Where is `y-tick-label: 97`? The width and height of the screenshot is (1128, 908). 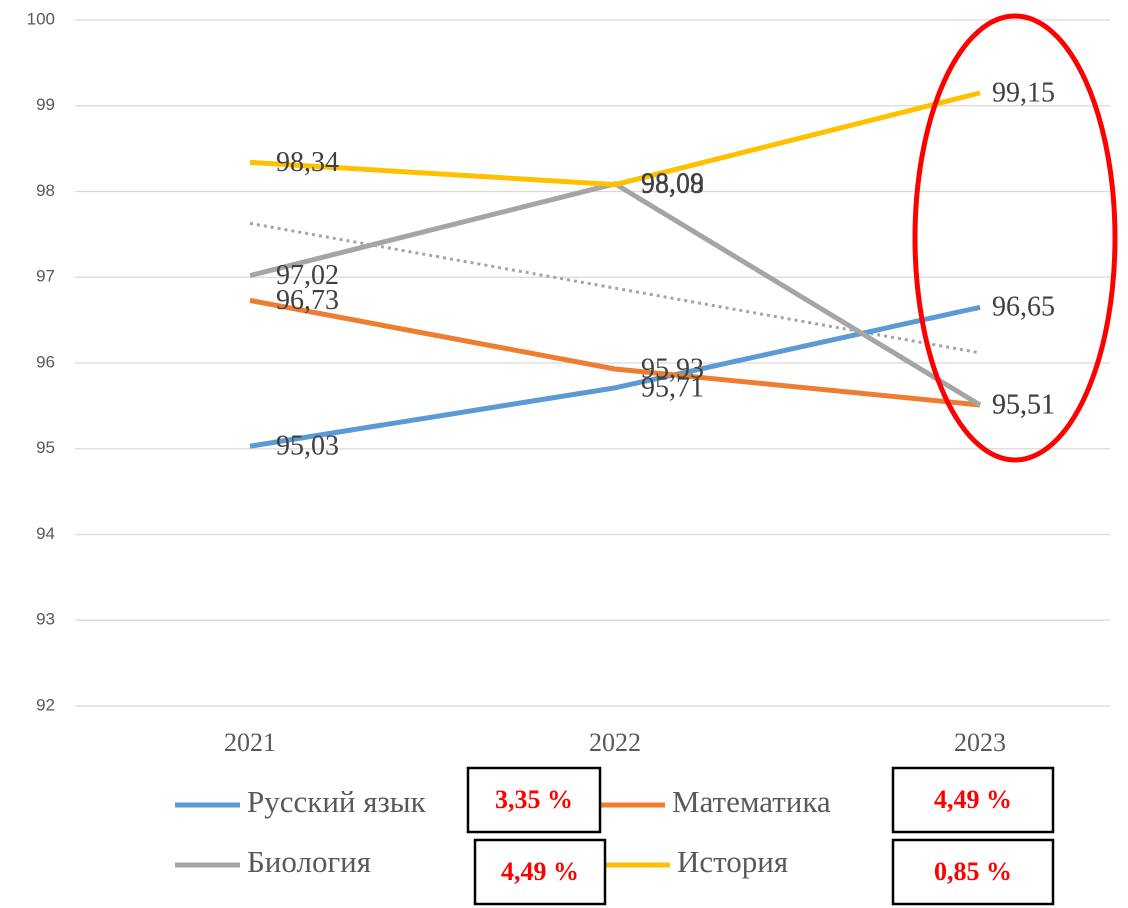
y-tick-label: 97 is located at coordinates (45, 276).